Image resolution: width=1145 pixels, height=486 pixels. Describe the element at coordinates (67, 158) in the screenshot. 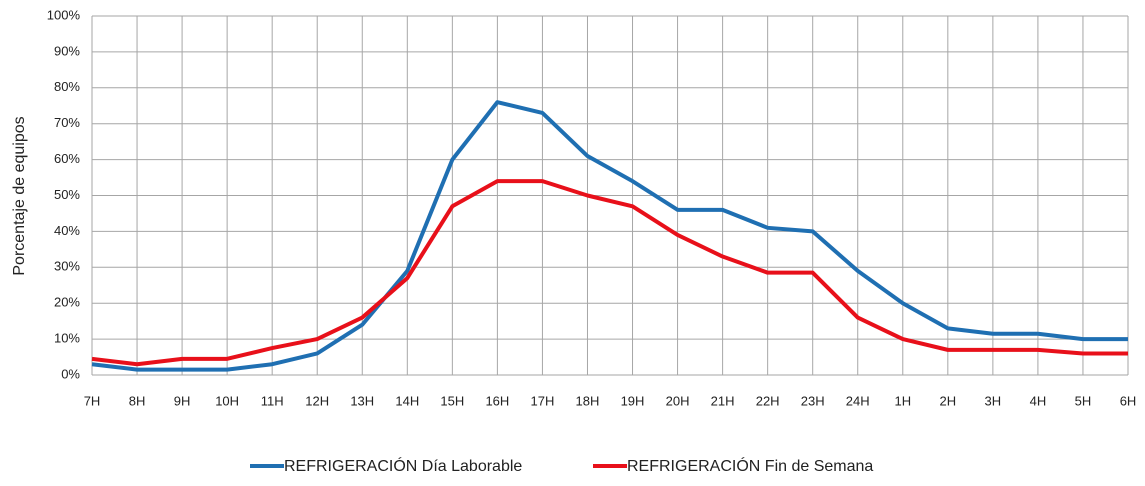

I see `y-tick-label: 60%` at that location.